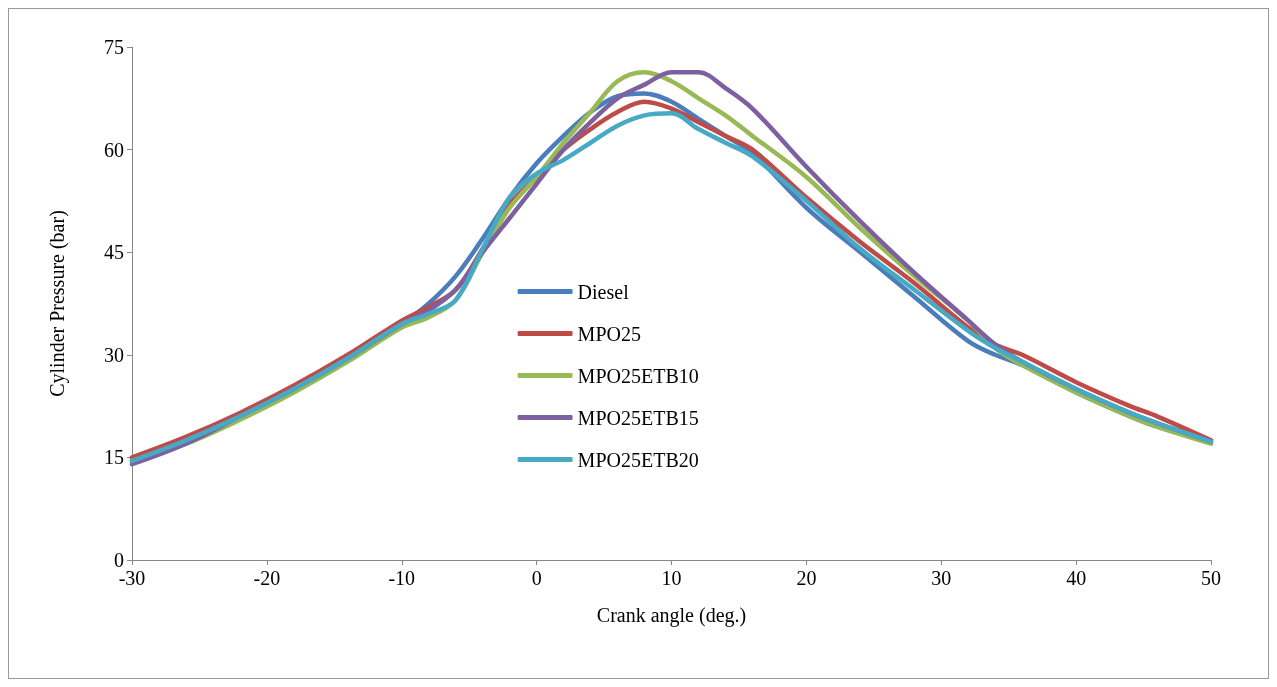 The width and height of the screenshot is (1277, 687). Describe the element at coordinates (1211, 578) in the screenshot. I see `x-tick-label: 50` at that location.